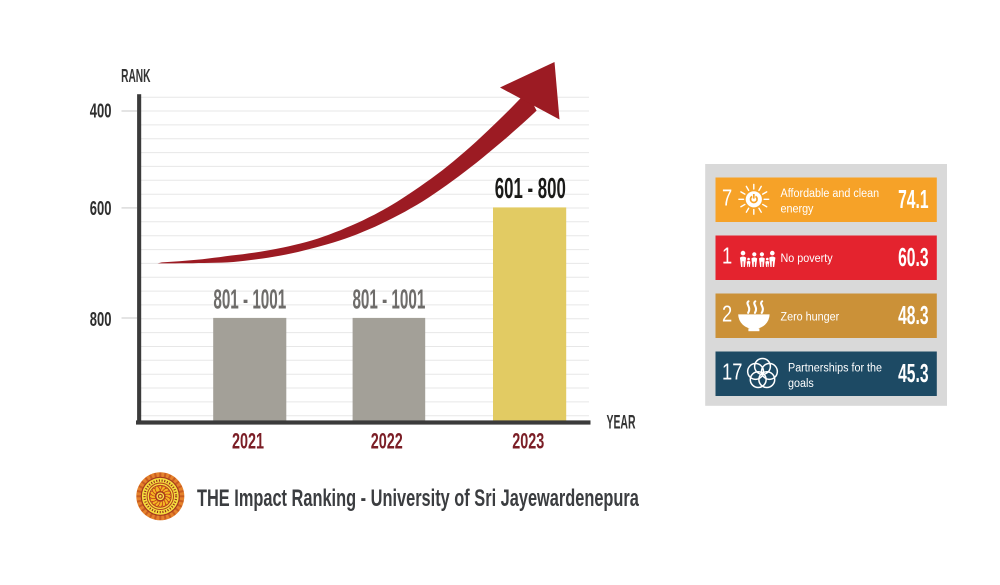 This screenshot has height=585, width=1000. I want to click on svg-text: 60.3, so click(913, 257).